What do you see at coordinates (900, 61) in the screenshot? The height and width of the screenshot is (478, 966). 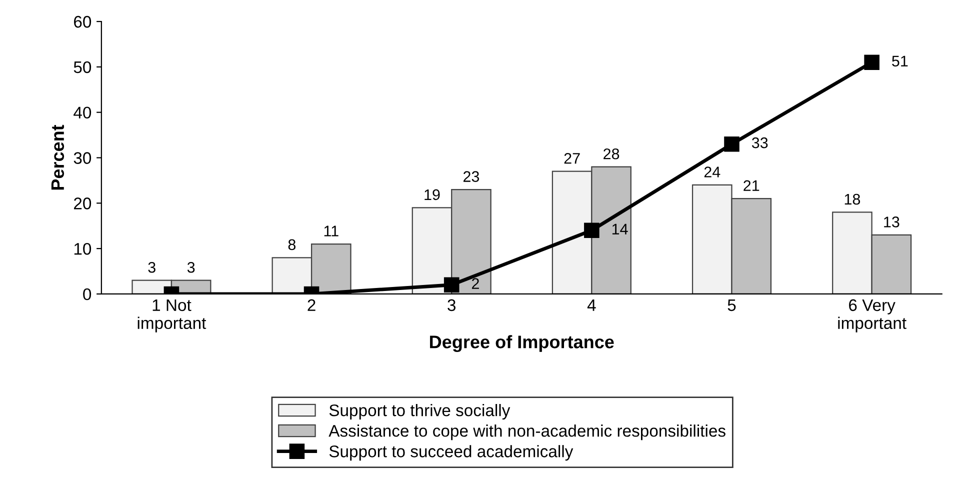 I see `data-label: 51` at bounding box center [900, 61].